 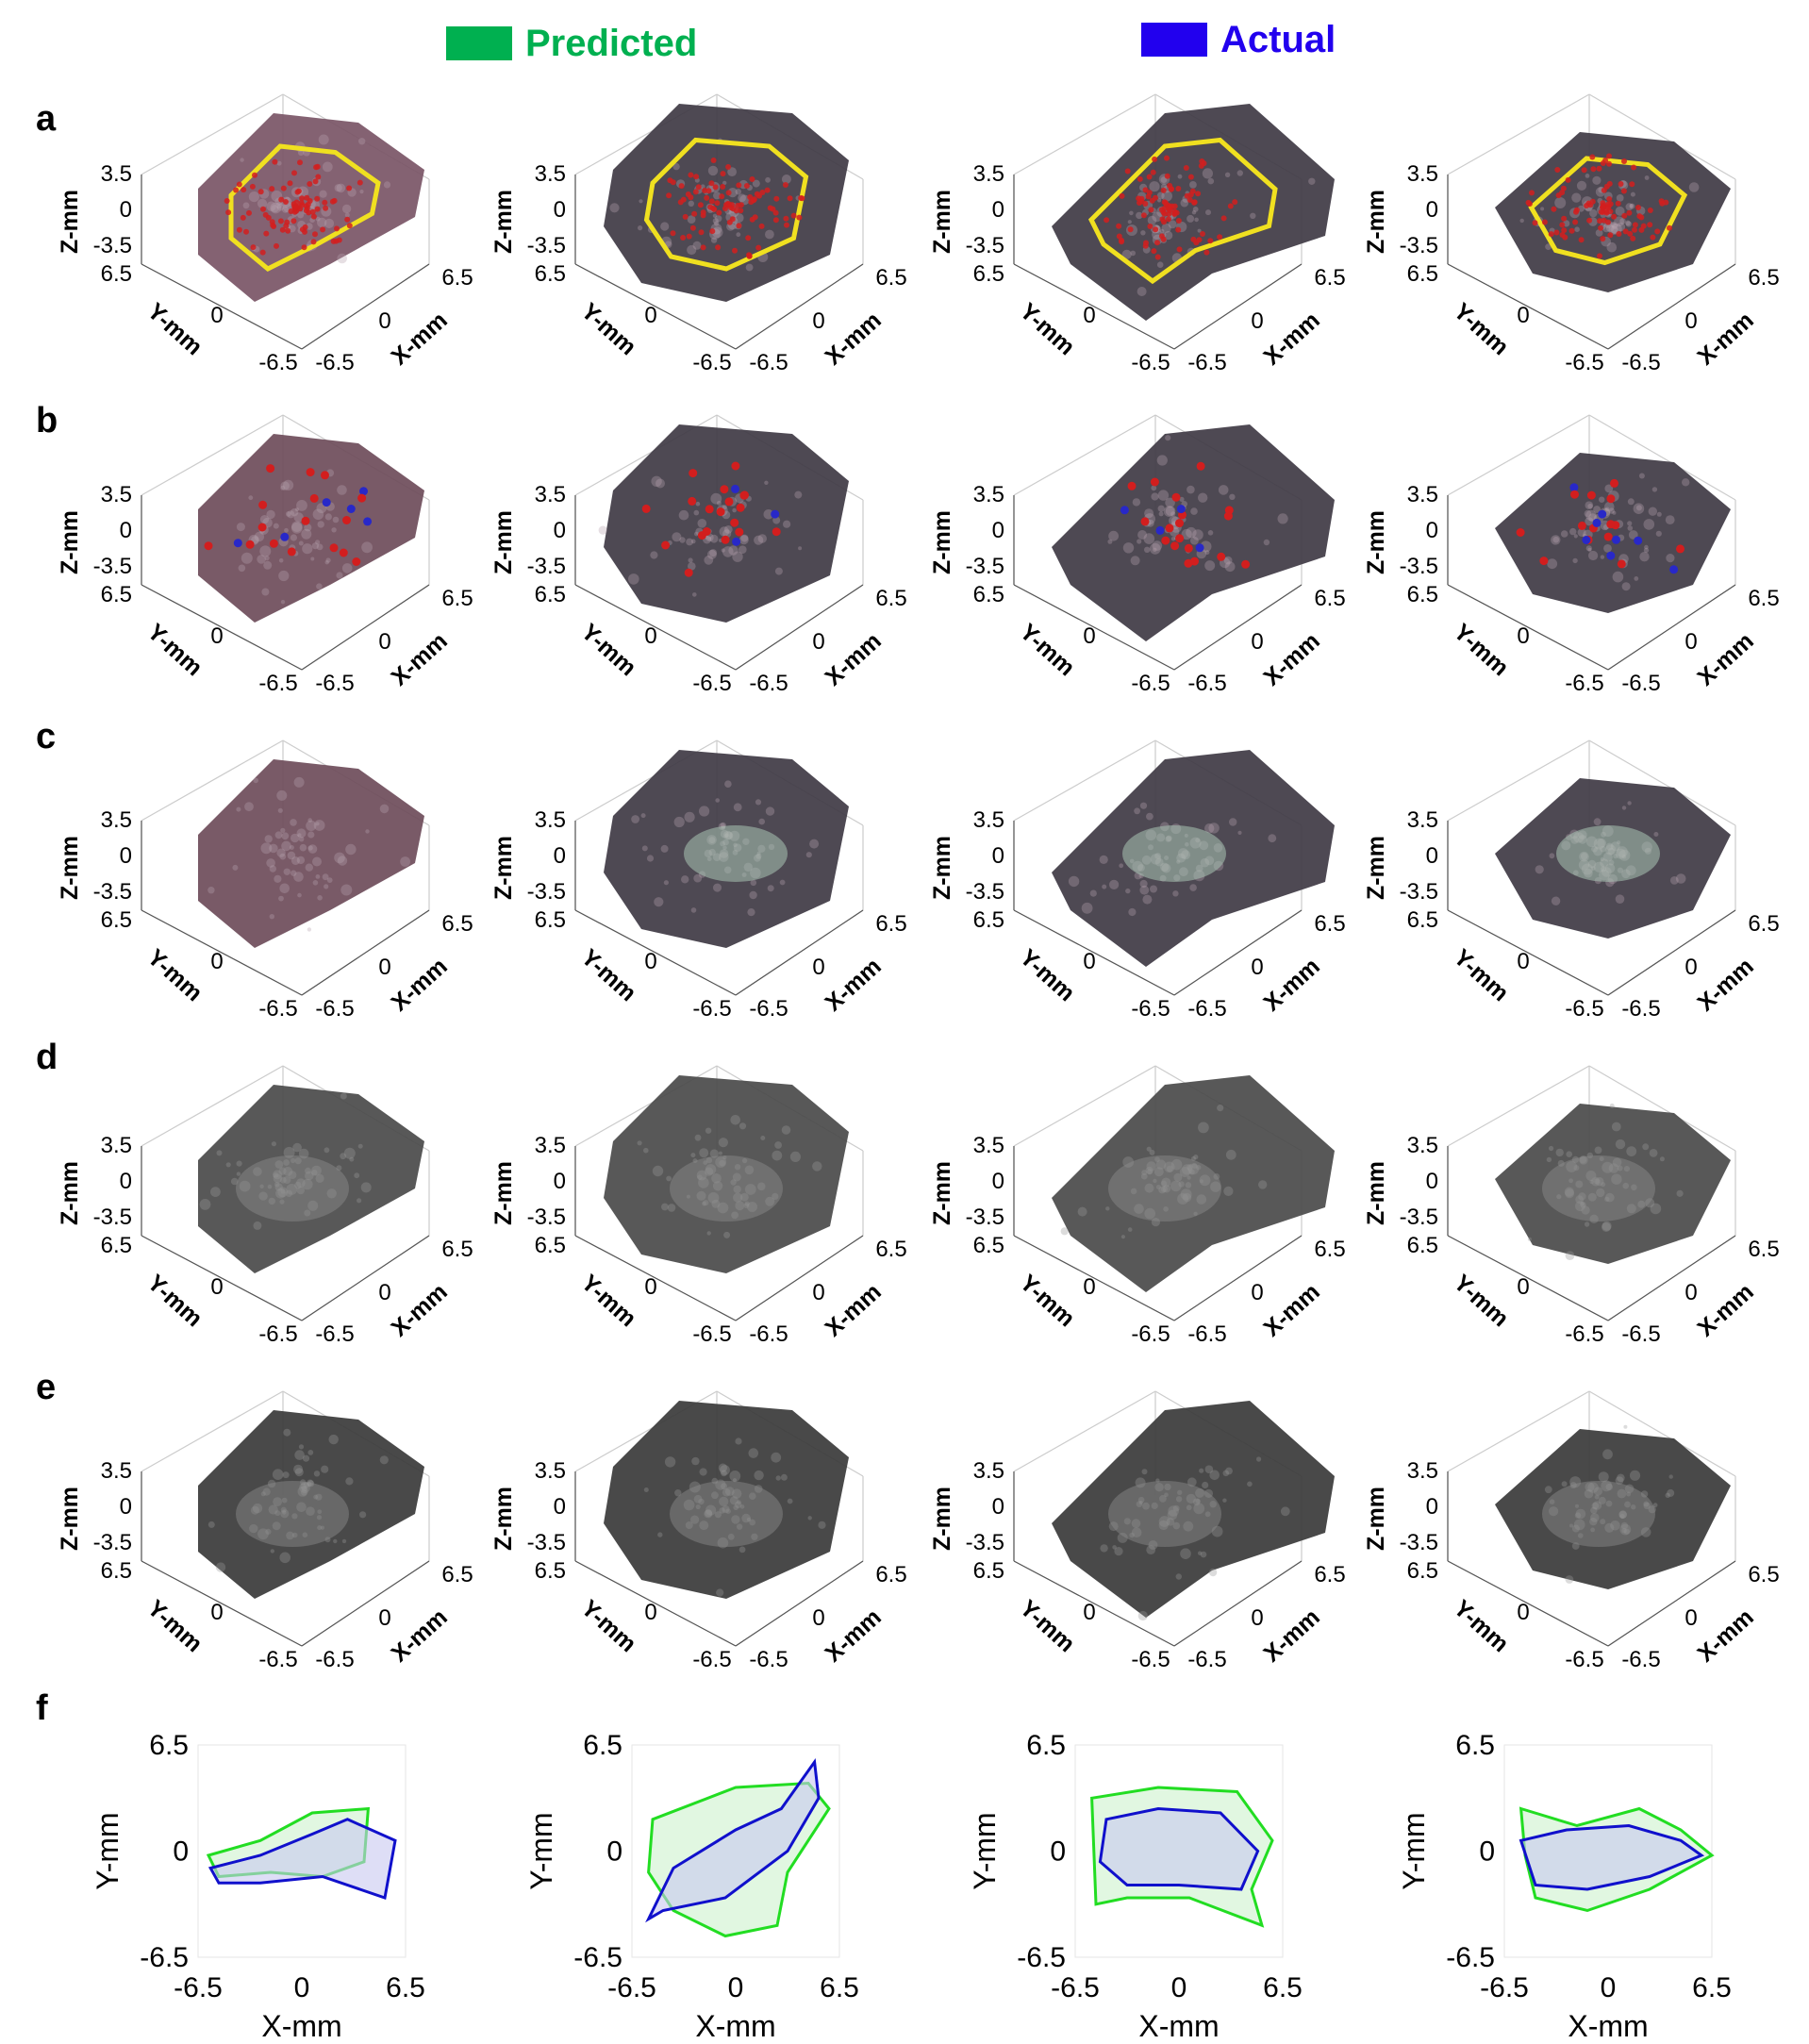 I want to click on x-axis-line, so click(x=800, y=628).